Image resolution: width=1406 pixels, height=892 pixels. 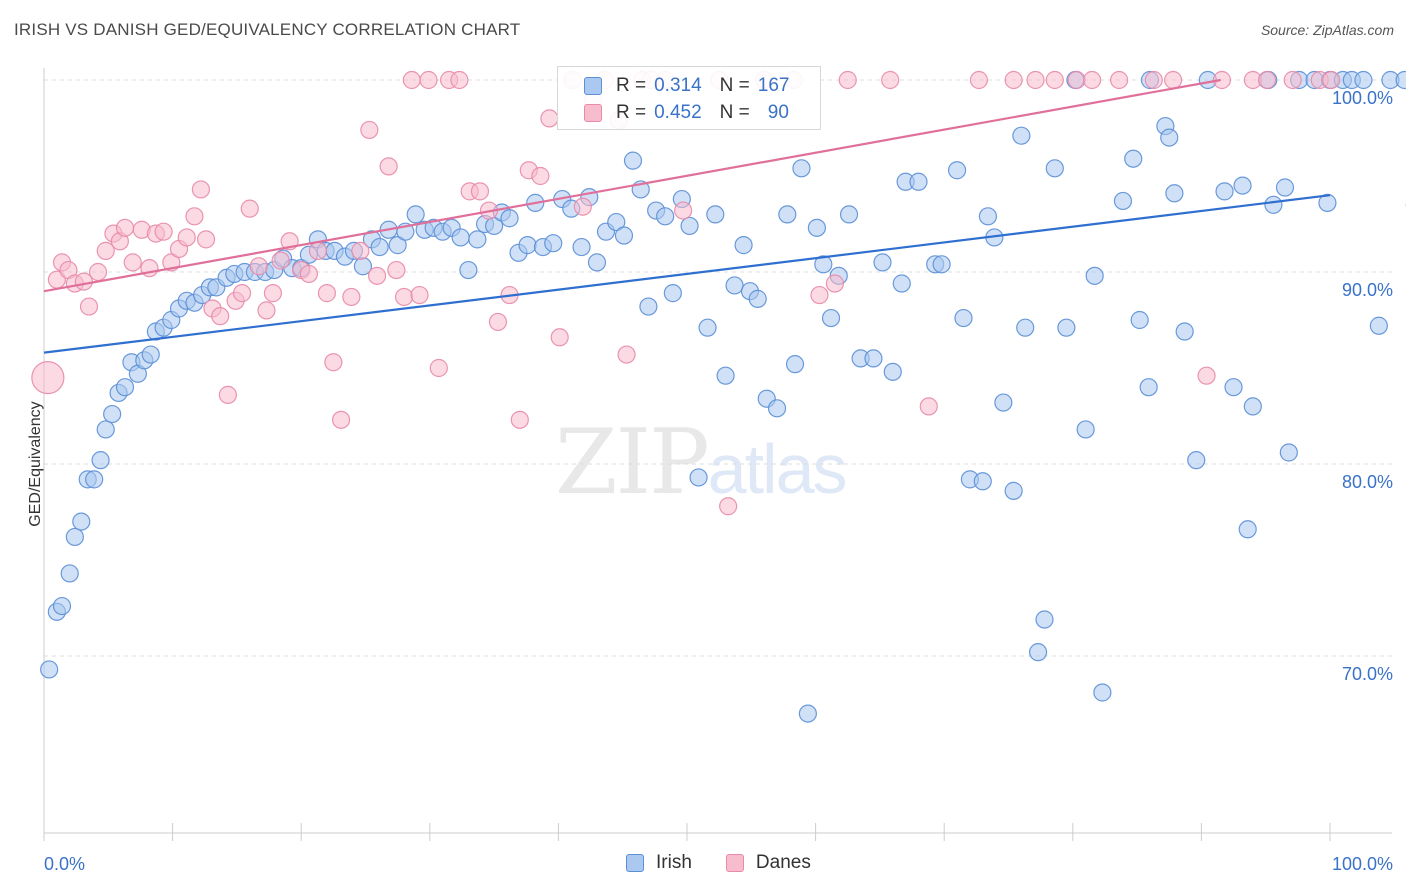 I want to click on legend-item-danes: Danes, so click(x=768, y=863).